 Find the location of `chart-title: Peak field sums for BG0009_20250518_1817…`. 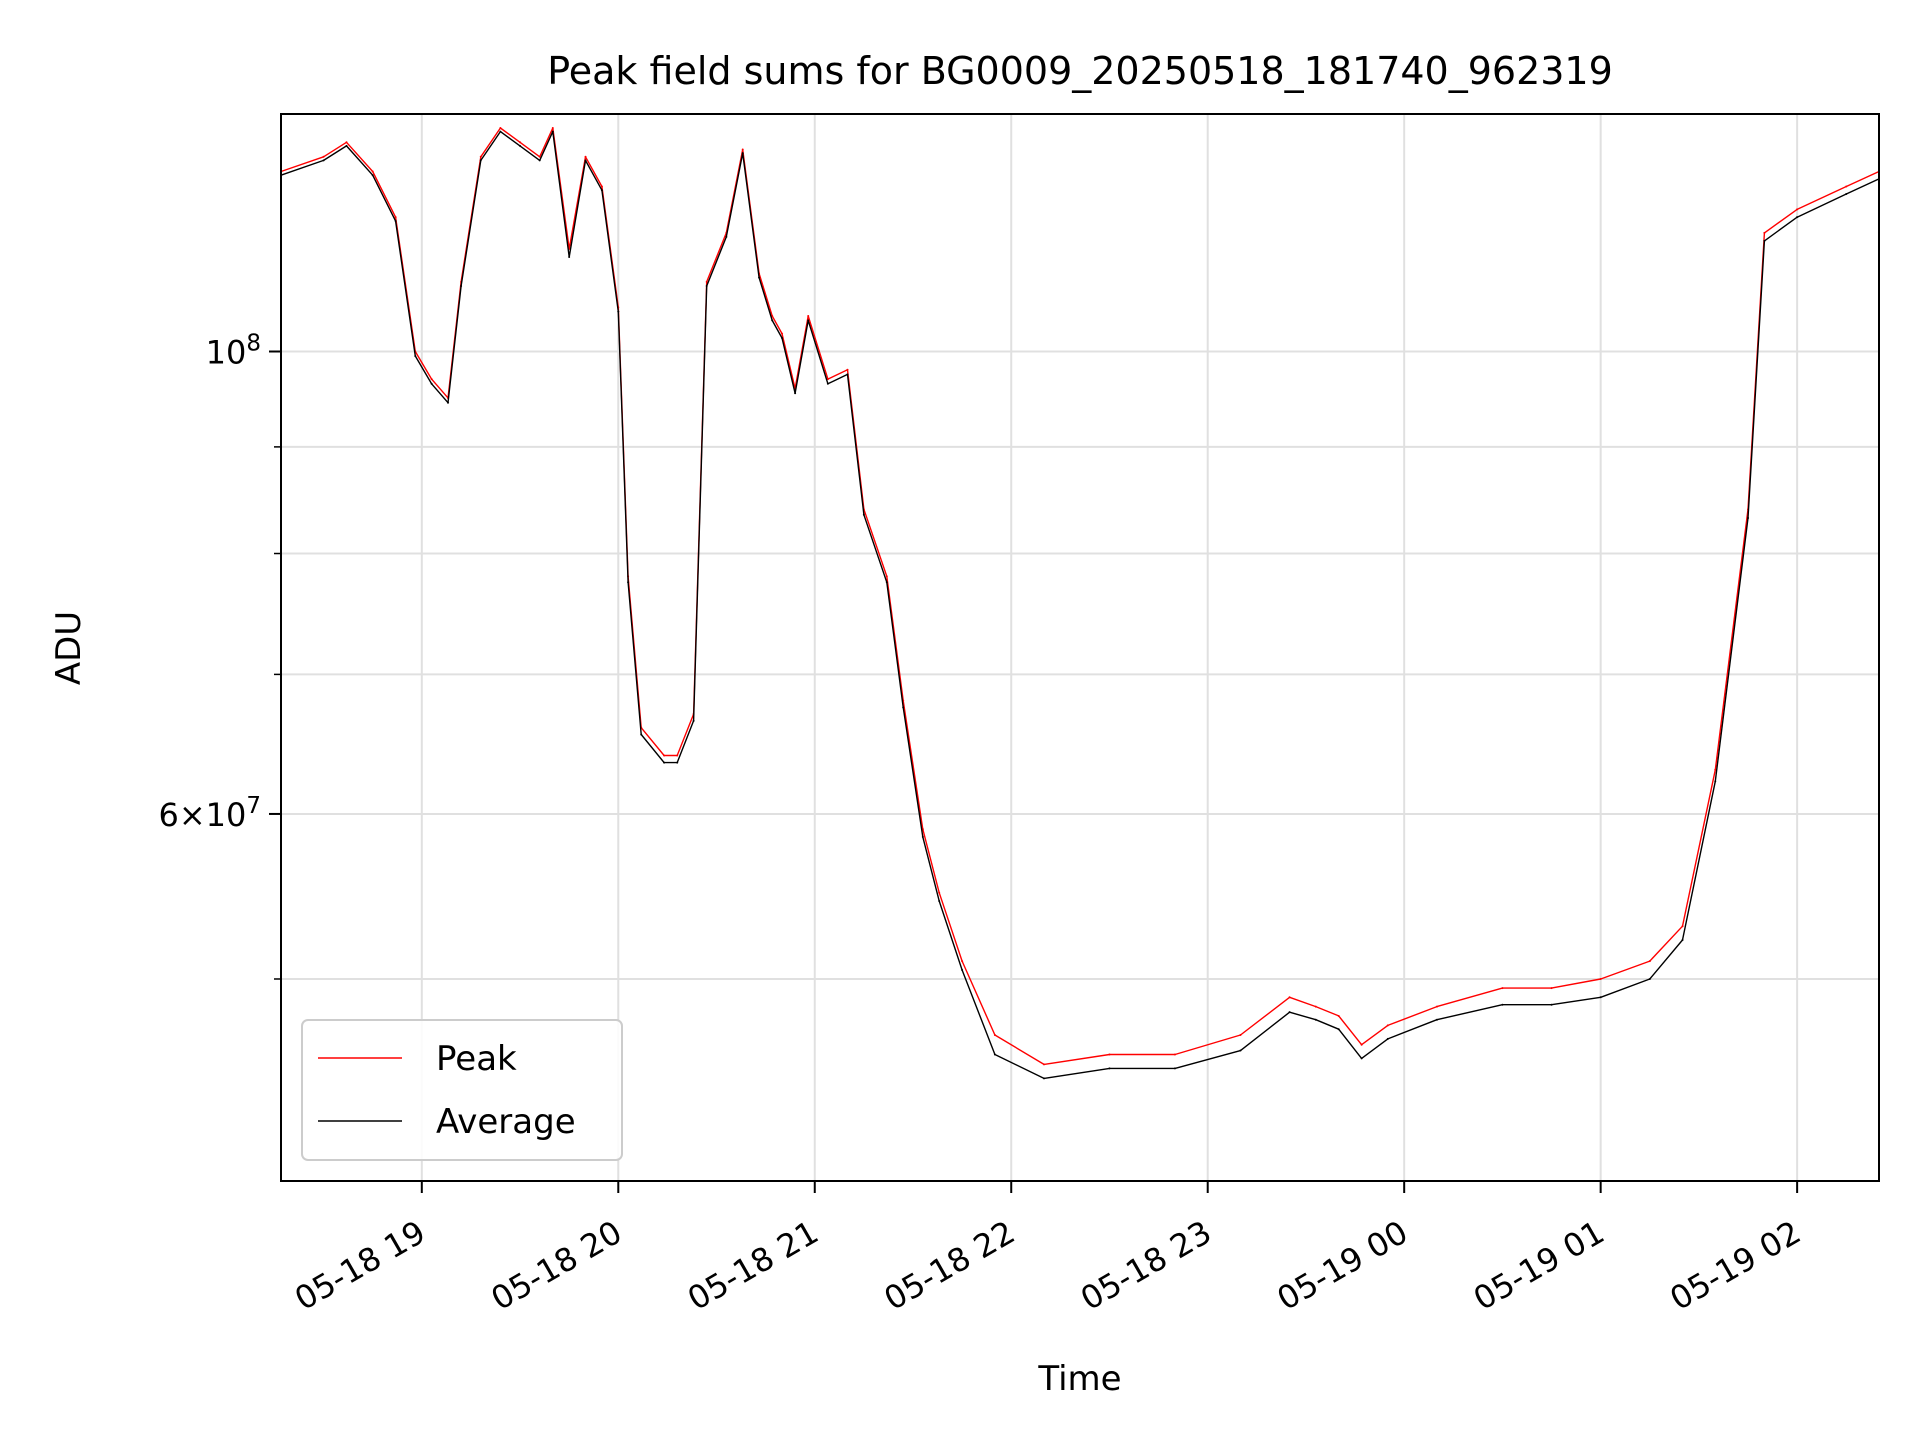

chart-title: Peak field sums for BG0009_20250518_1817… is located at coordinates (1080, 71).